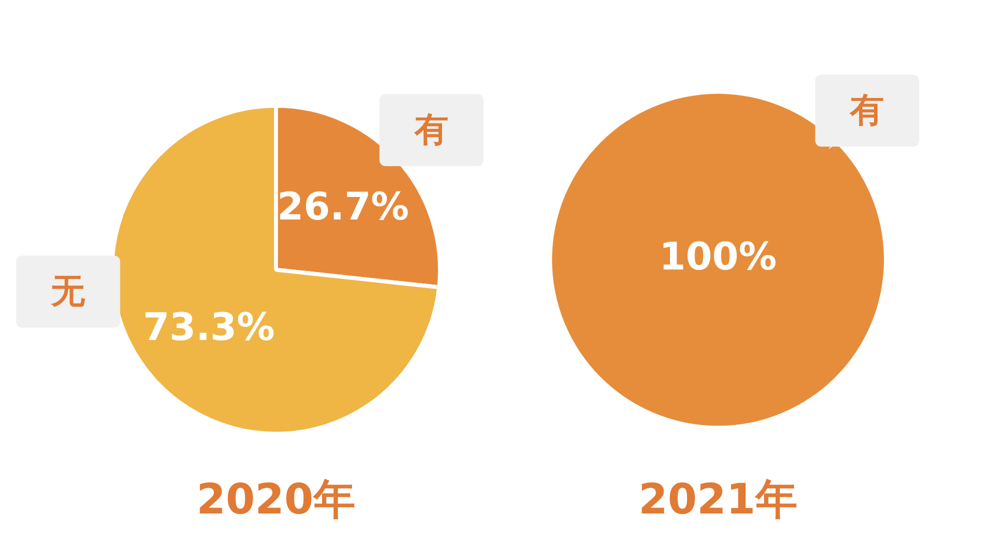  Describe the element at coordinates (68, 292) in the screenshot. I see `slice-label: 无` at that location.